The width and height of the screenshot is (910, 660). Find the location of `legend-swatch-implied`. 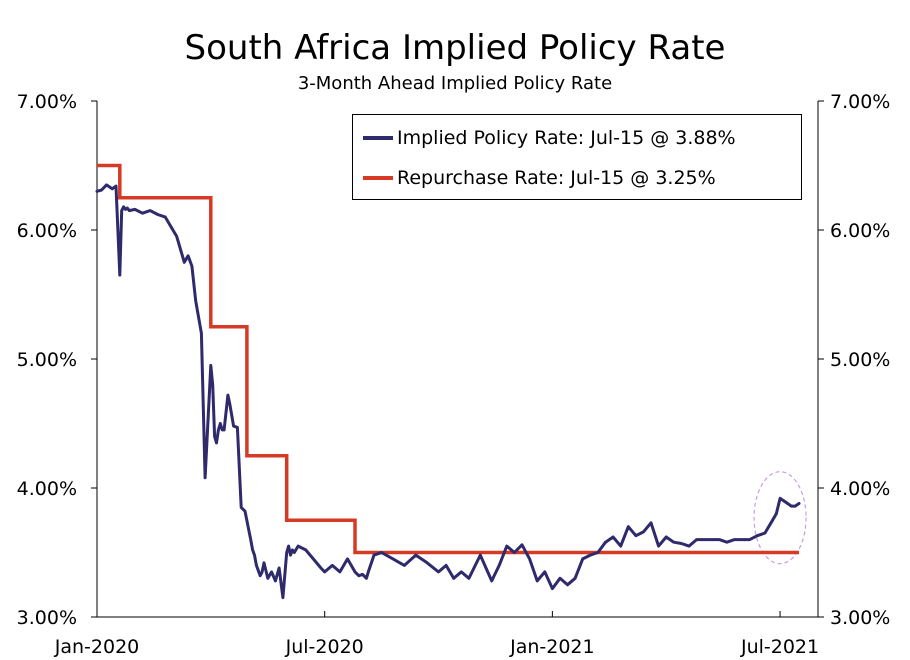

legend-swatch-implied is located at coordinates (378, 138).